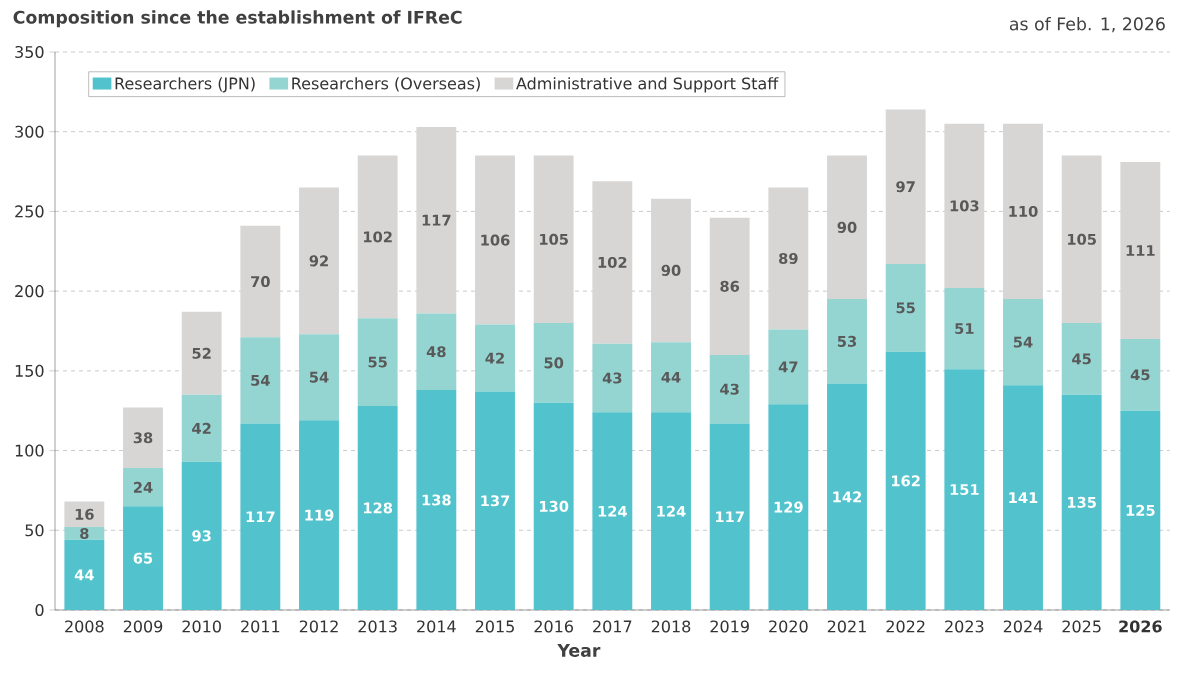 Image resolution: width=1179 pixels, height=699 pixels. Describe the element at coordinates (143, 626) in the screenshot. I see `x-tick-label: 2009` at that location.